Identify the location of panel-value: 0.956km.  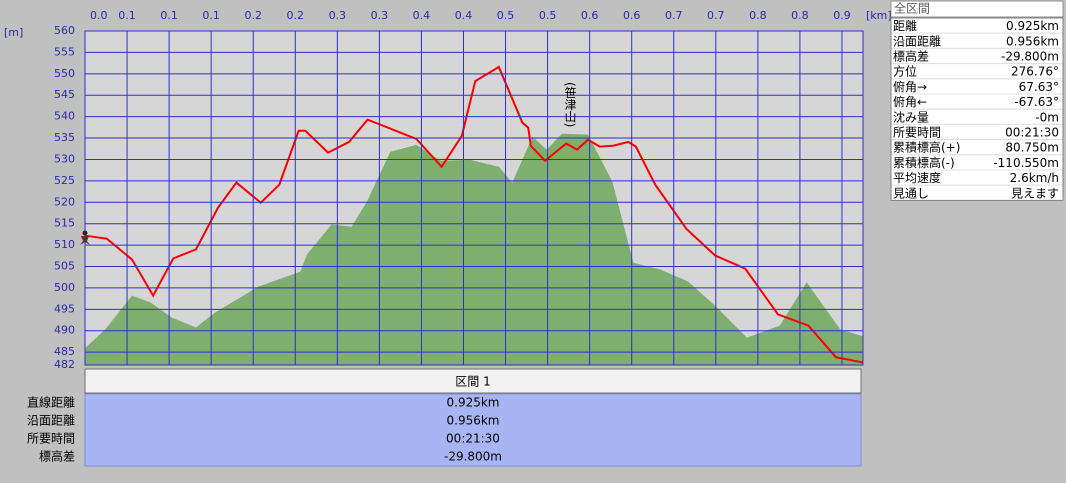
(1032, 41).